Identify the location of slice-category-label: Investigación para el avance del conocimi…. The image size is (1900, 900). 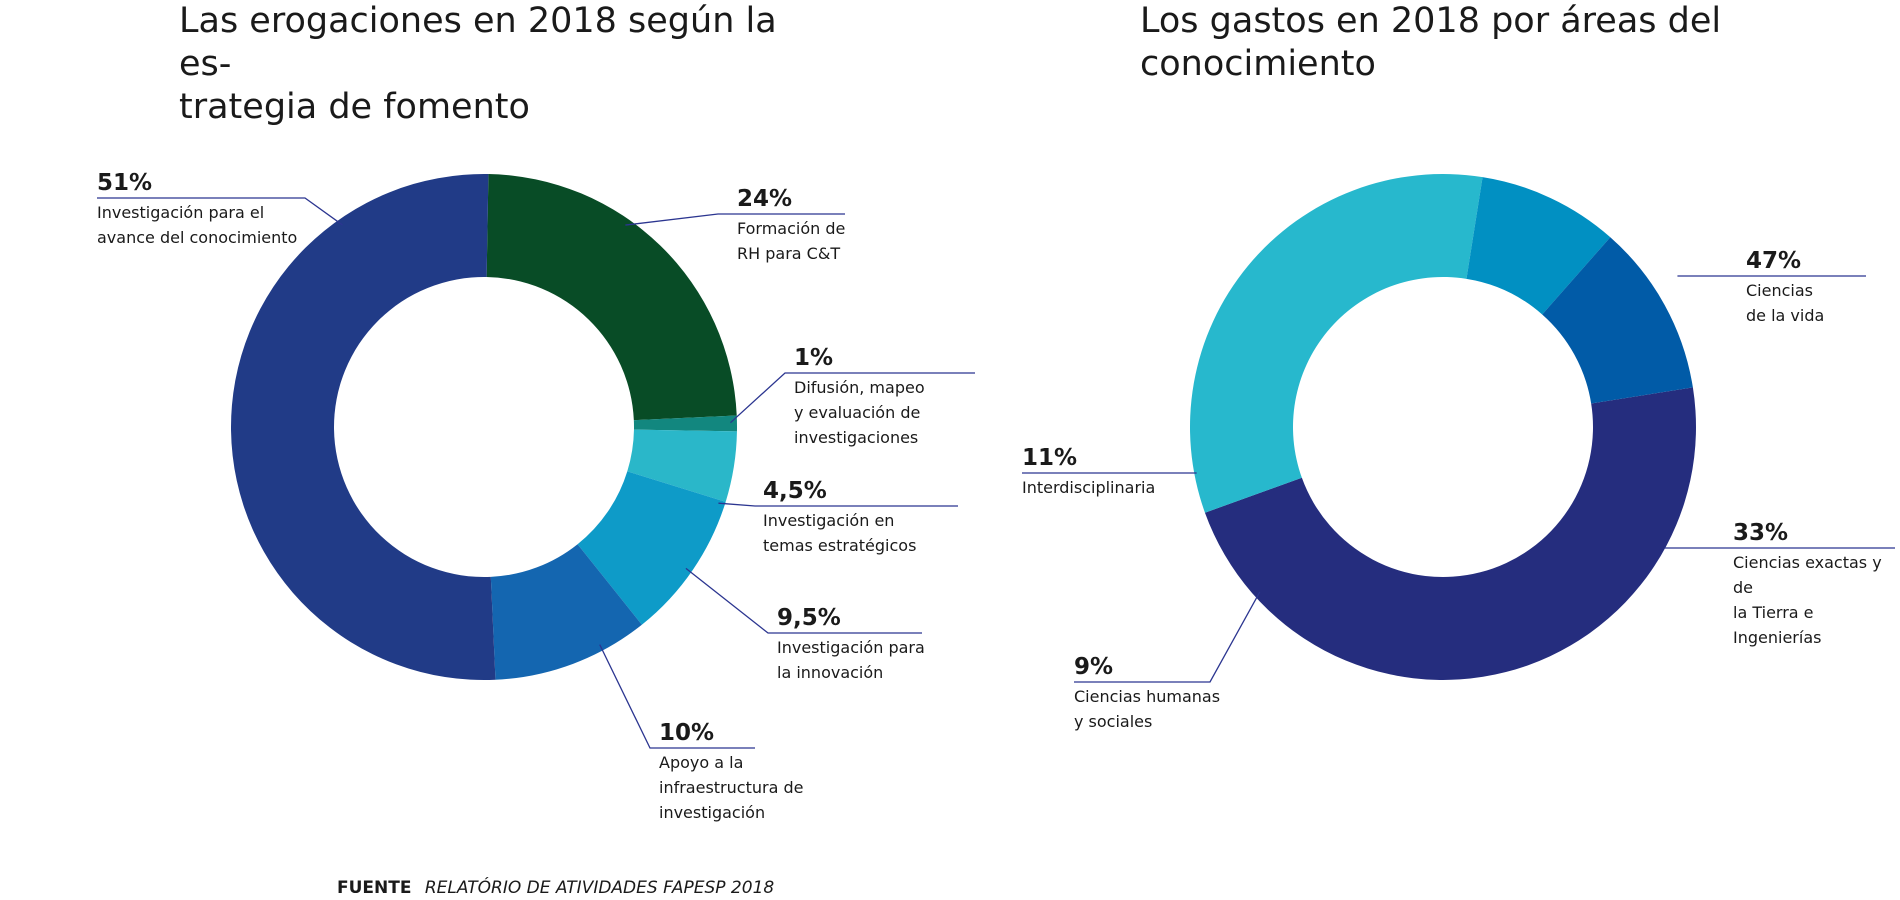
(197, 225).